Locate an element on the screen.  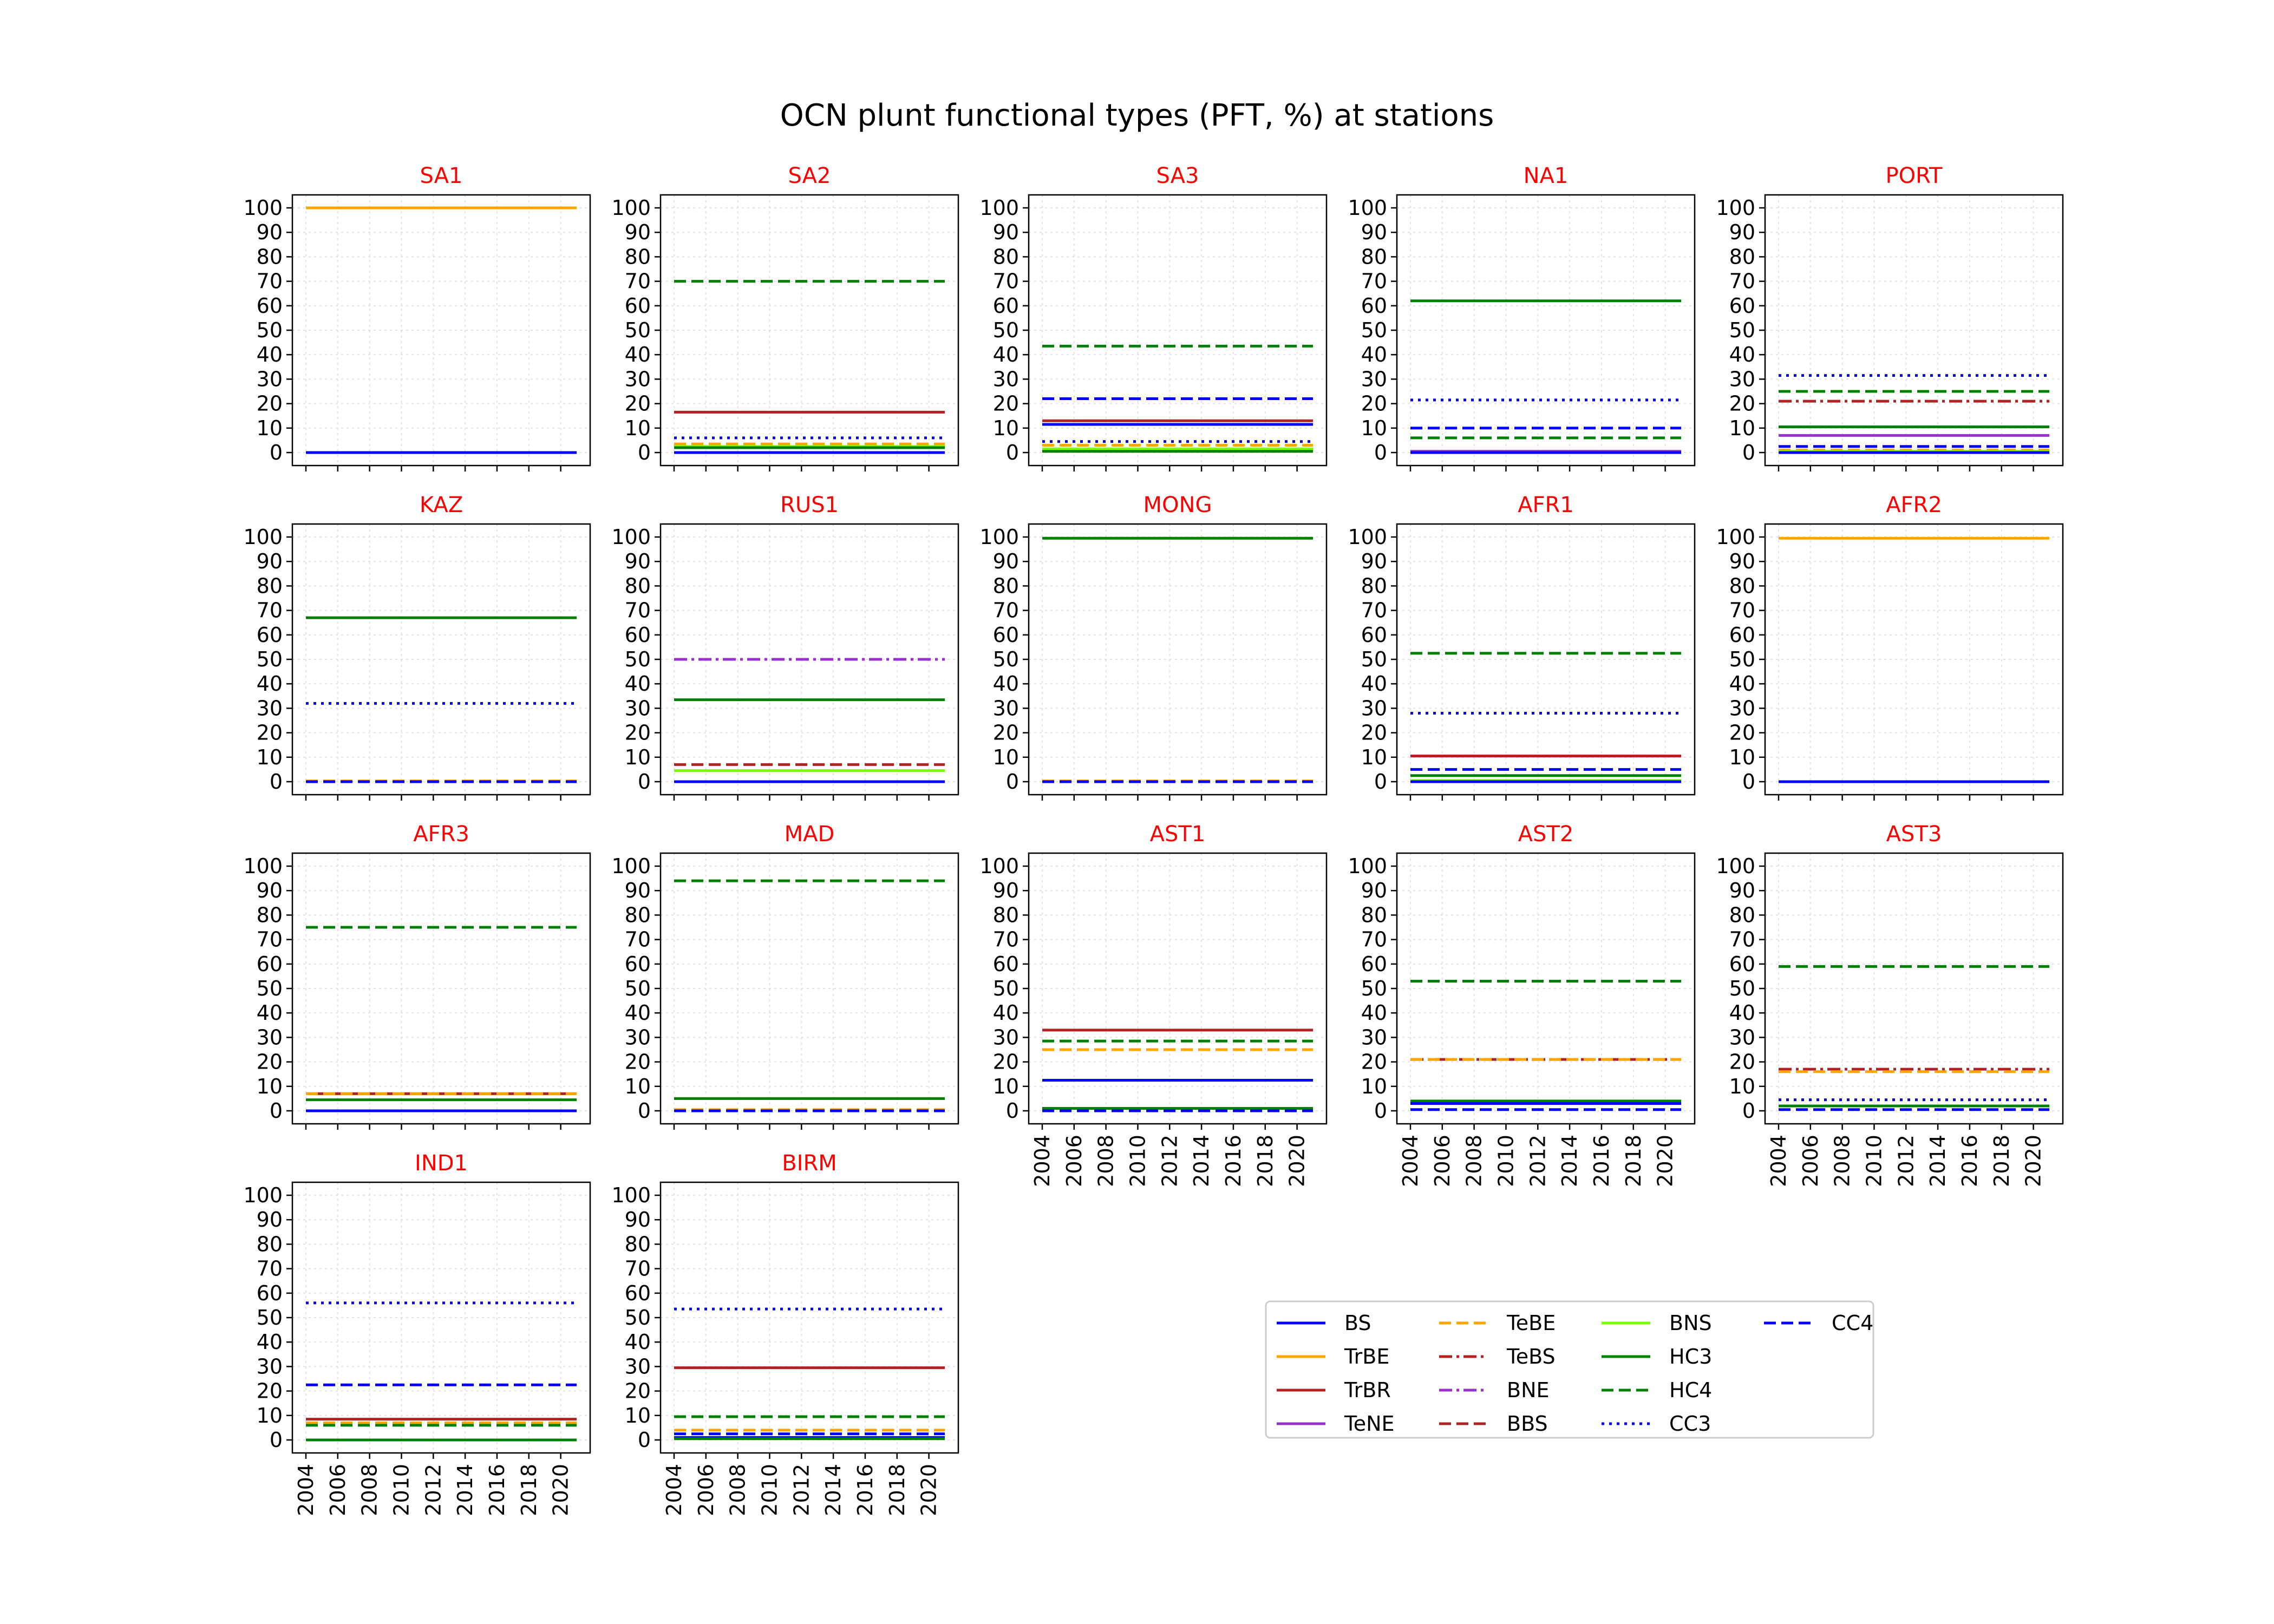
legend-label: TeBE is located at coordinates (1531, 1323).